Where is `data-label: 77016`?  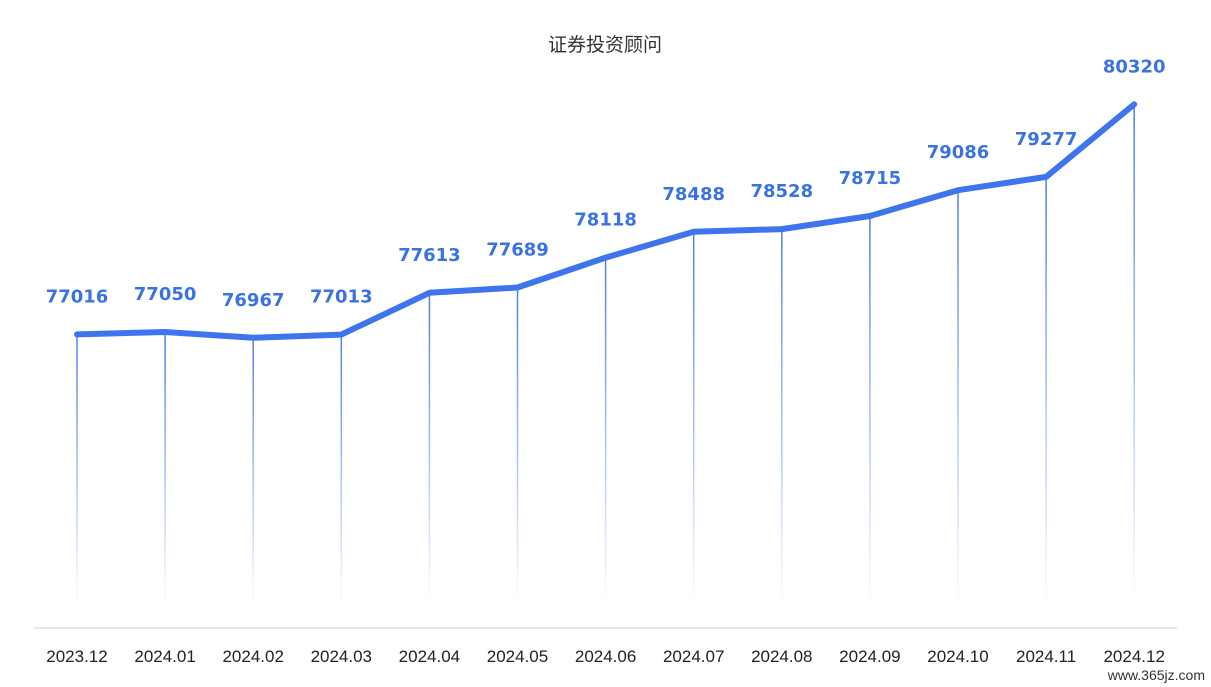
data-label: 77016 is located at coordinates (77, 296).